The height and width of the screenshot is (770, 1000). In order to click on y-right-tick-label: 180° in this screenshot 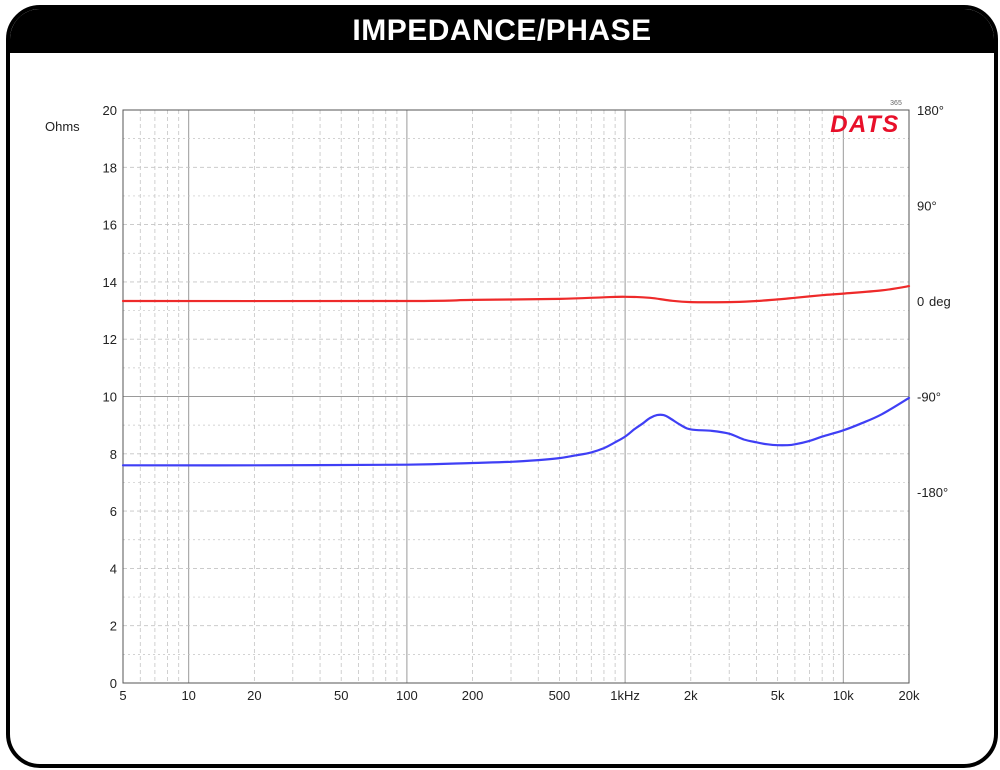, I will do `click(930, 110)`.